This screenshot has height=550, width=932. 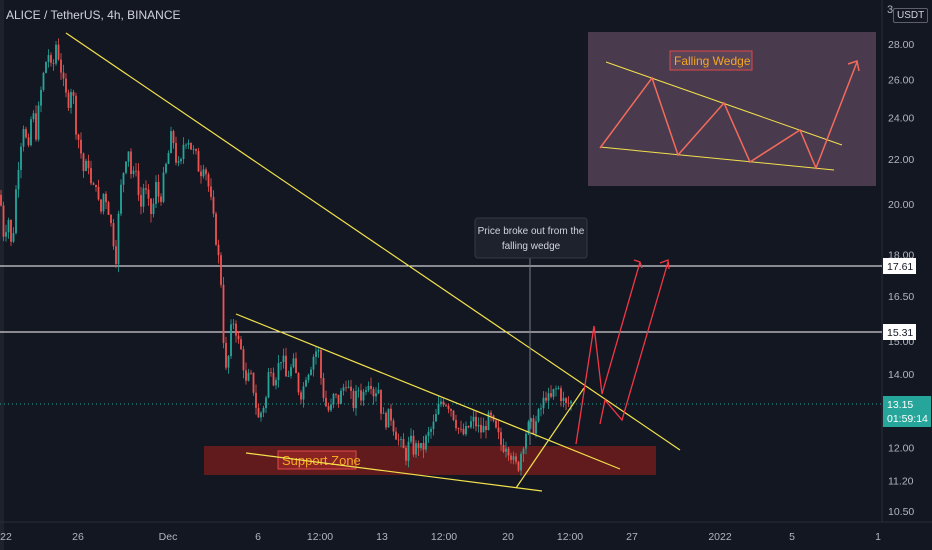 What do you see at coordinates (901, 205) in the screenshot?
I see `price-tick-label: 20.00` at bounding box center [901, 205].